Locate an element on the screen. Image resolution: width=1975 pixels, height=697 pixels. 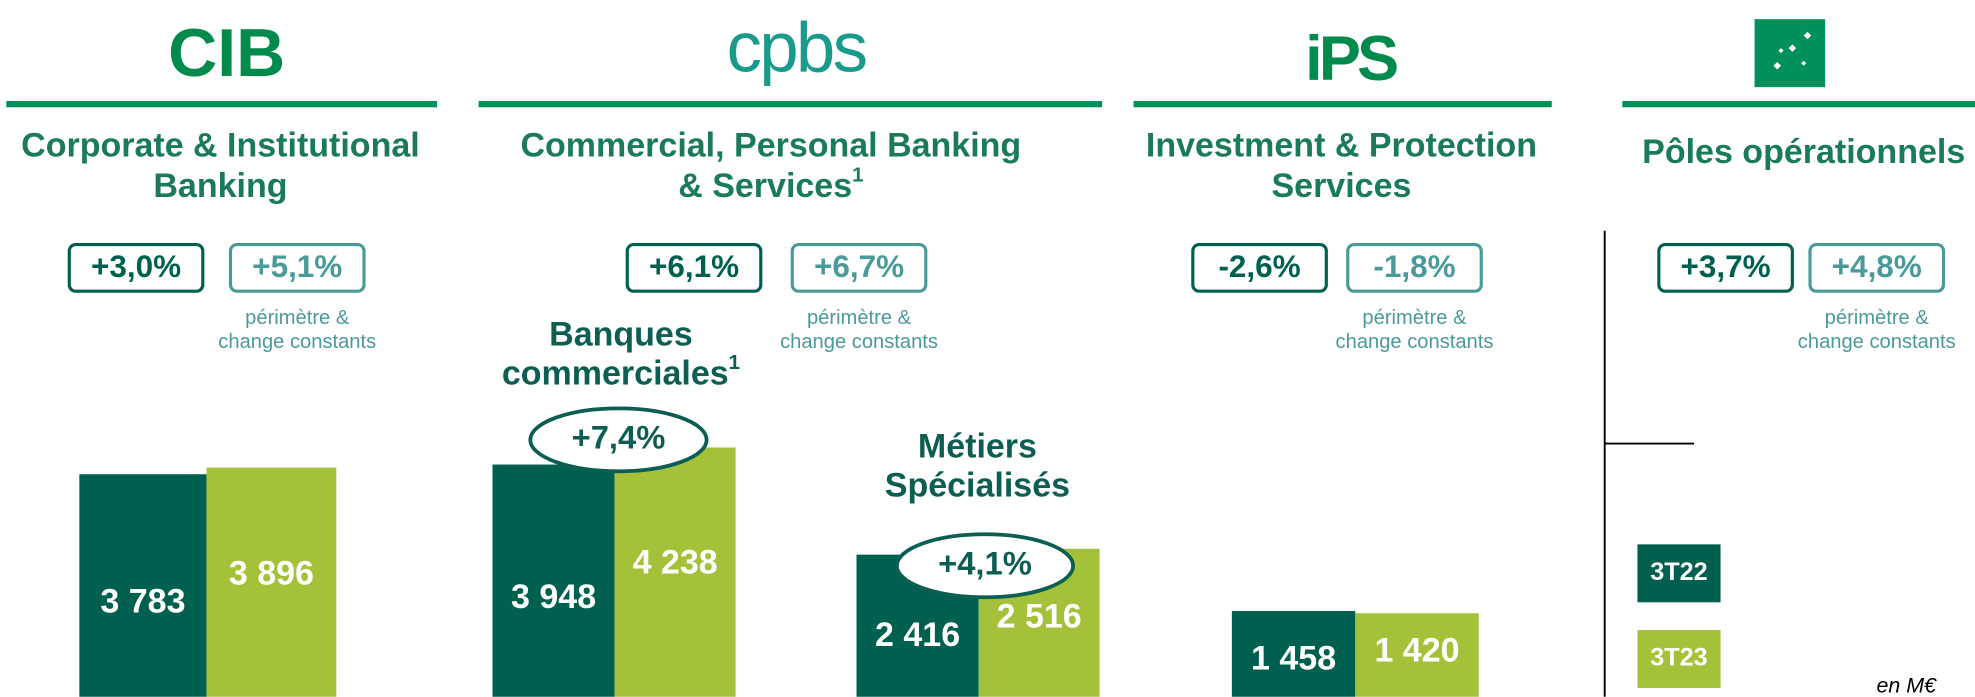
bar-value: 1 420 is located at coordinates (1416, 650).